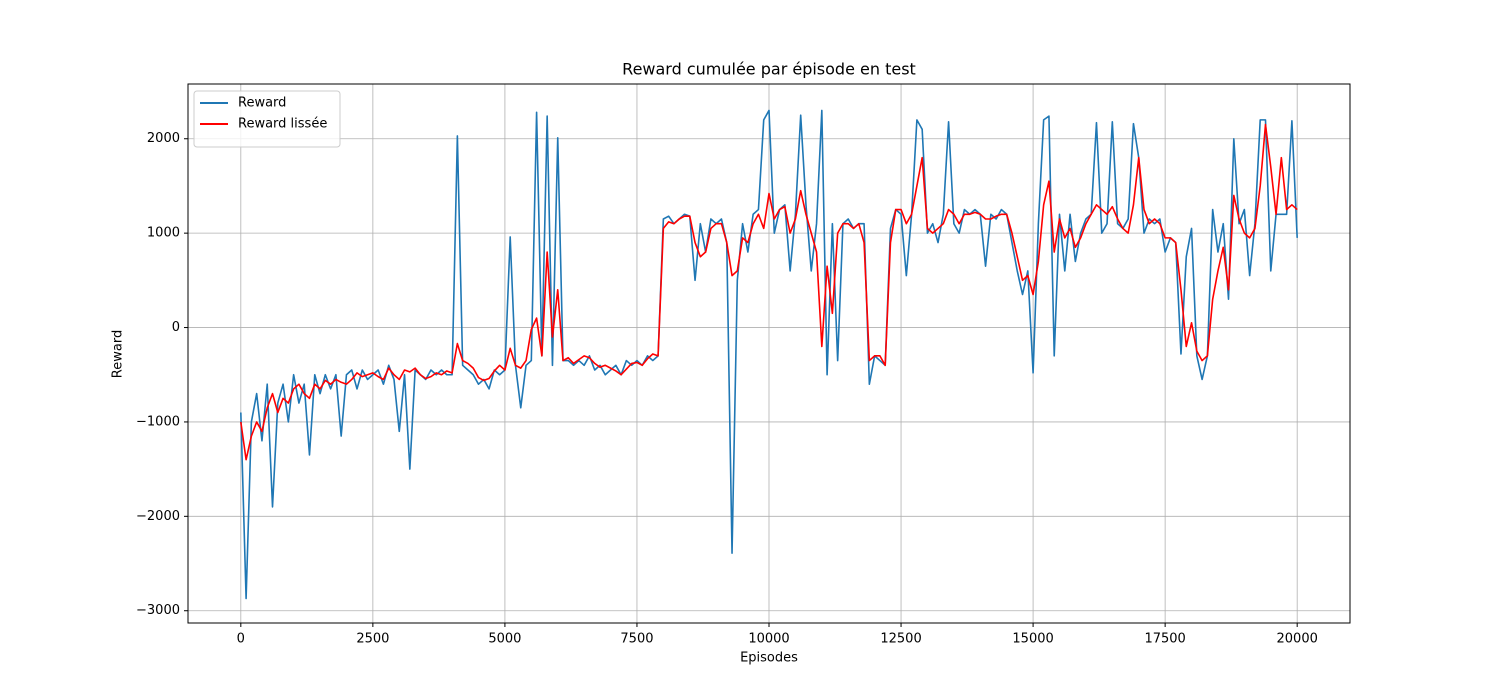 The width and height of the screenshot is (1500, 700). I want to click on x-tick-label: 7500, so click(636, 639).